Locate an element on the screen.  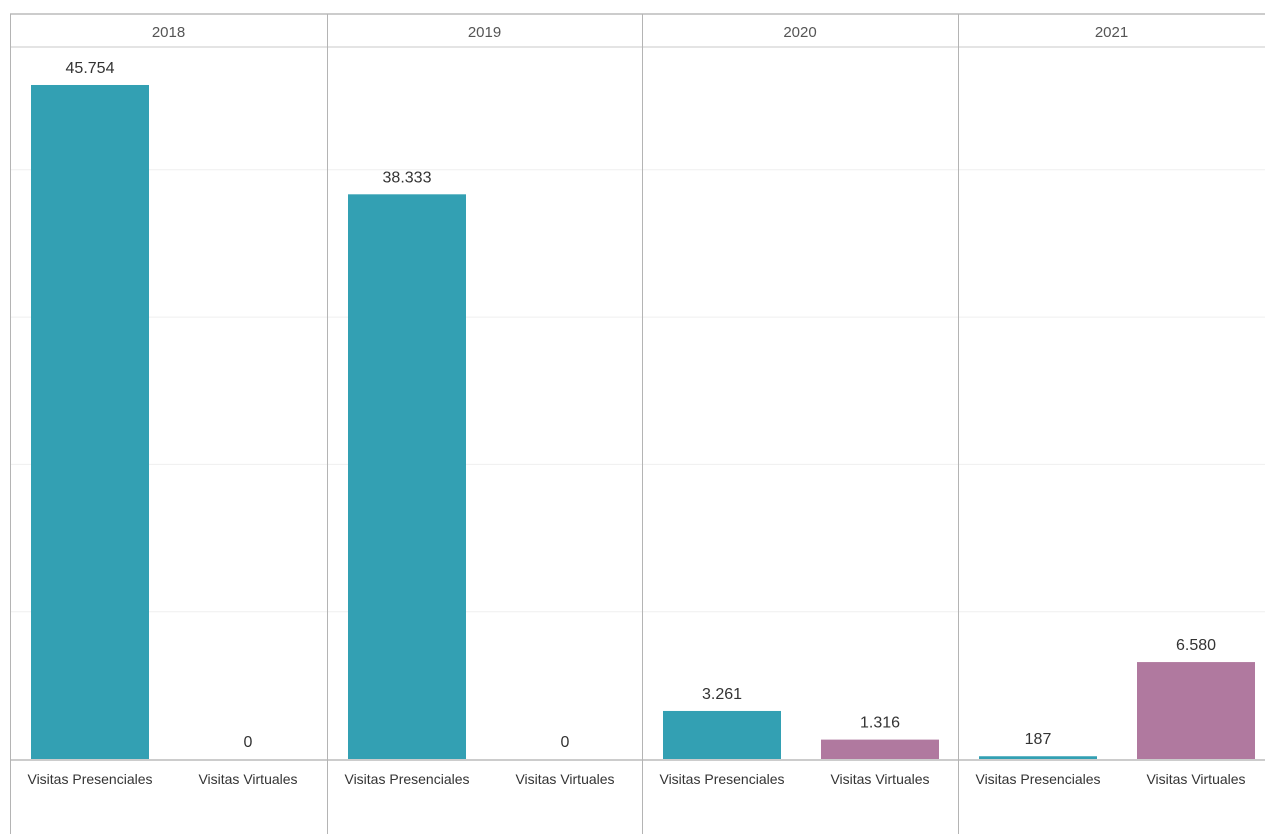
bar-2019-visitas-presenciales is located at coordinates (407, 476).